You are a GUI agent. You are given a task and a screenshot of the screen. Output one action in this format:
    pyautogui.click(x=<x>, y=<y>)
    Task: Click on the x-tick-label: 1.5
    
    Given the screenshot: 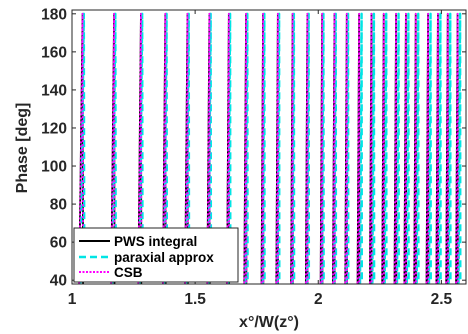 What is the action you would take?
    pyautogui.click(x=195, y=299)
    